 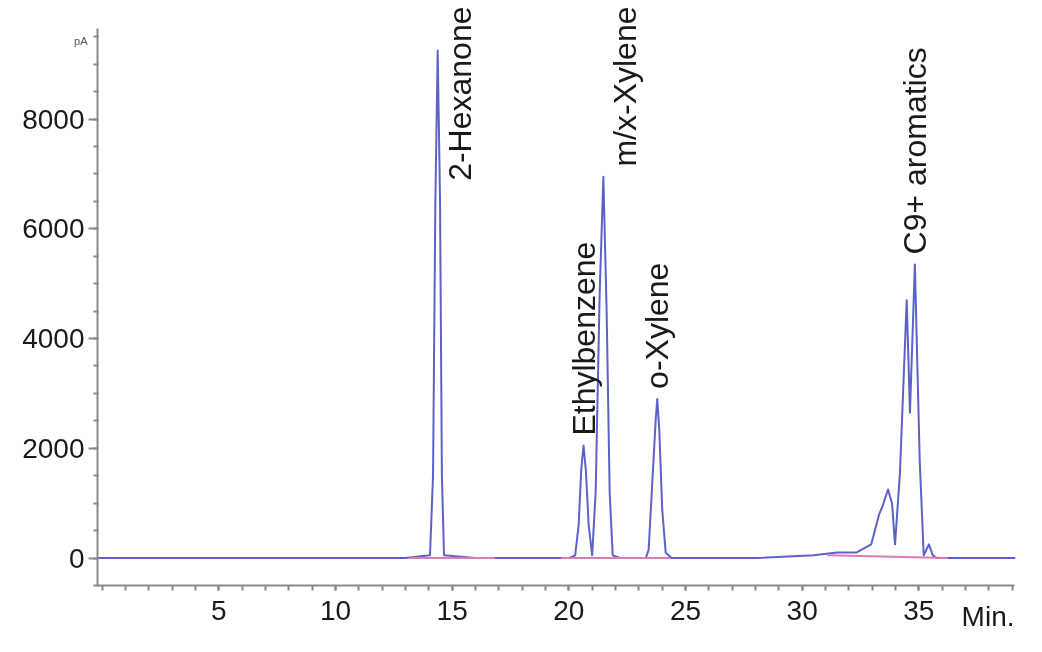 I want to click on y-tick-label: 6000, so click(x=53, y=229).